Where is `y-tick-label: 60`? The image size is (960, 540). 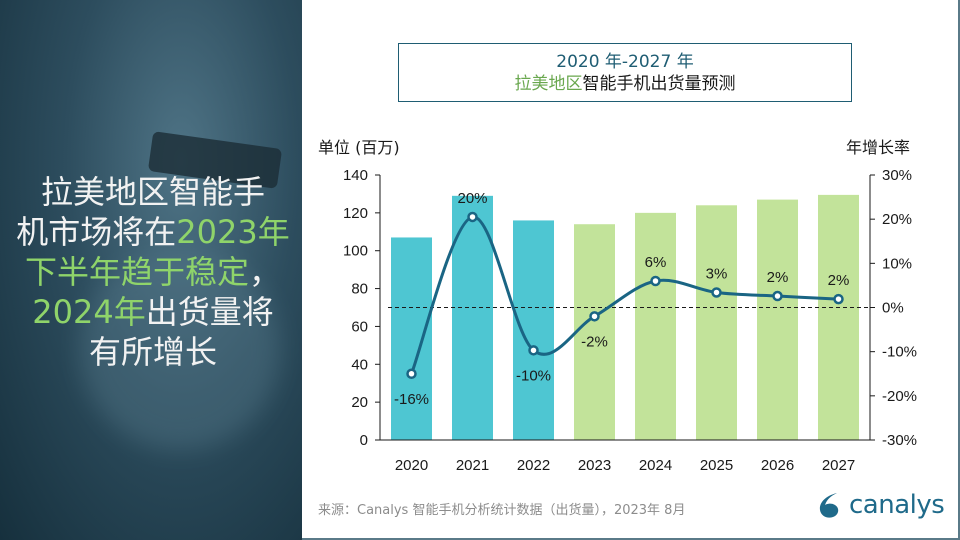 y-tick-label: 60 is located at coordinates (359, 326).